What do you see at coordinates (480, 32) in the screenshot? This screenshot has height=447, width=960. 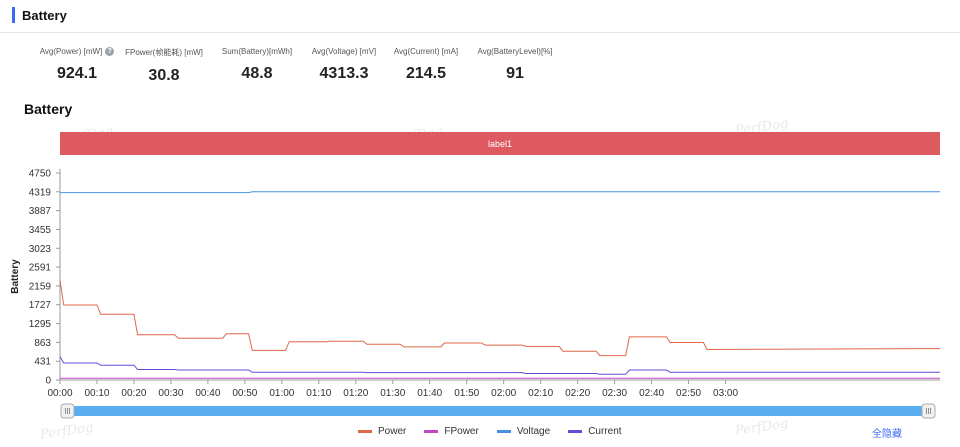 I see `header-divider` at bounding box center [480, 32].